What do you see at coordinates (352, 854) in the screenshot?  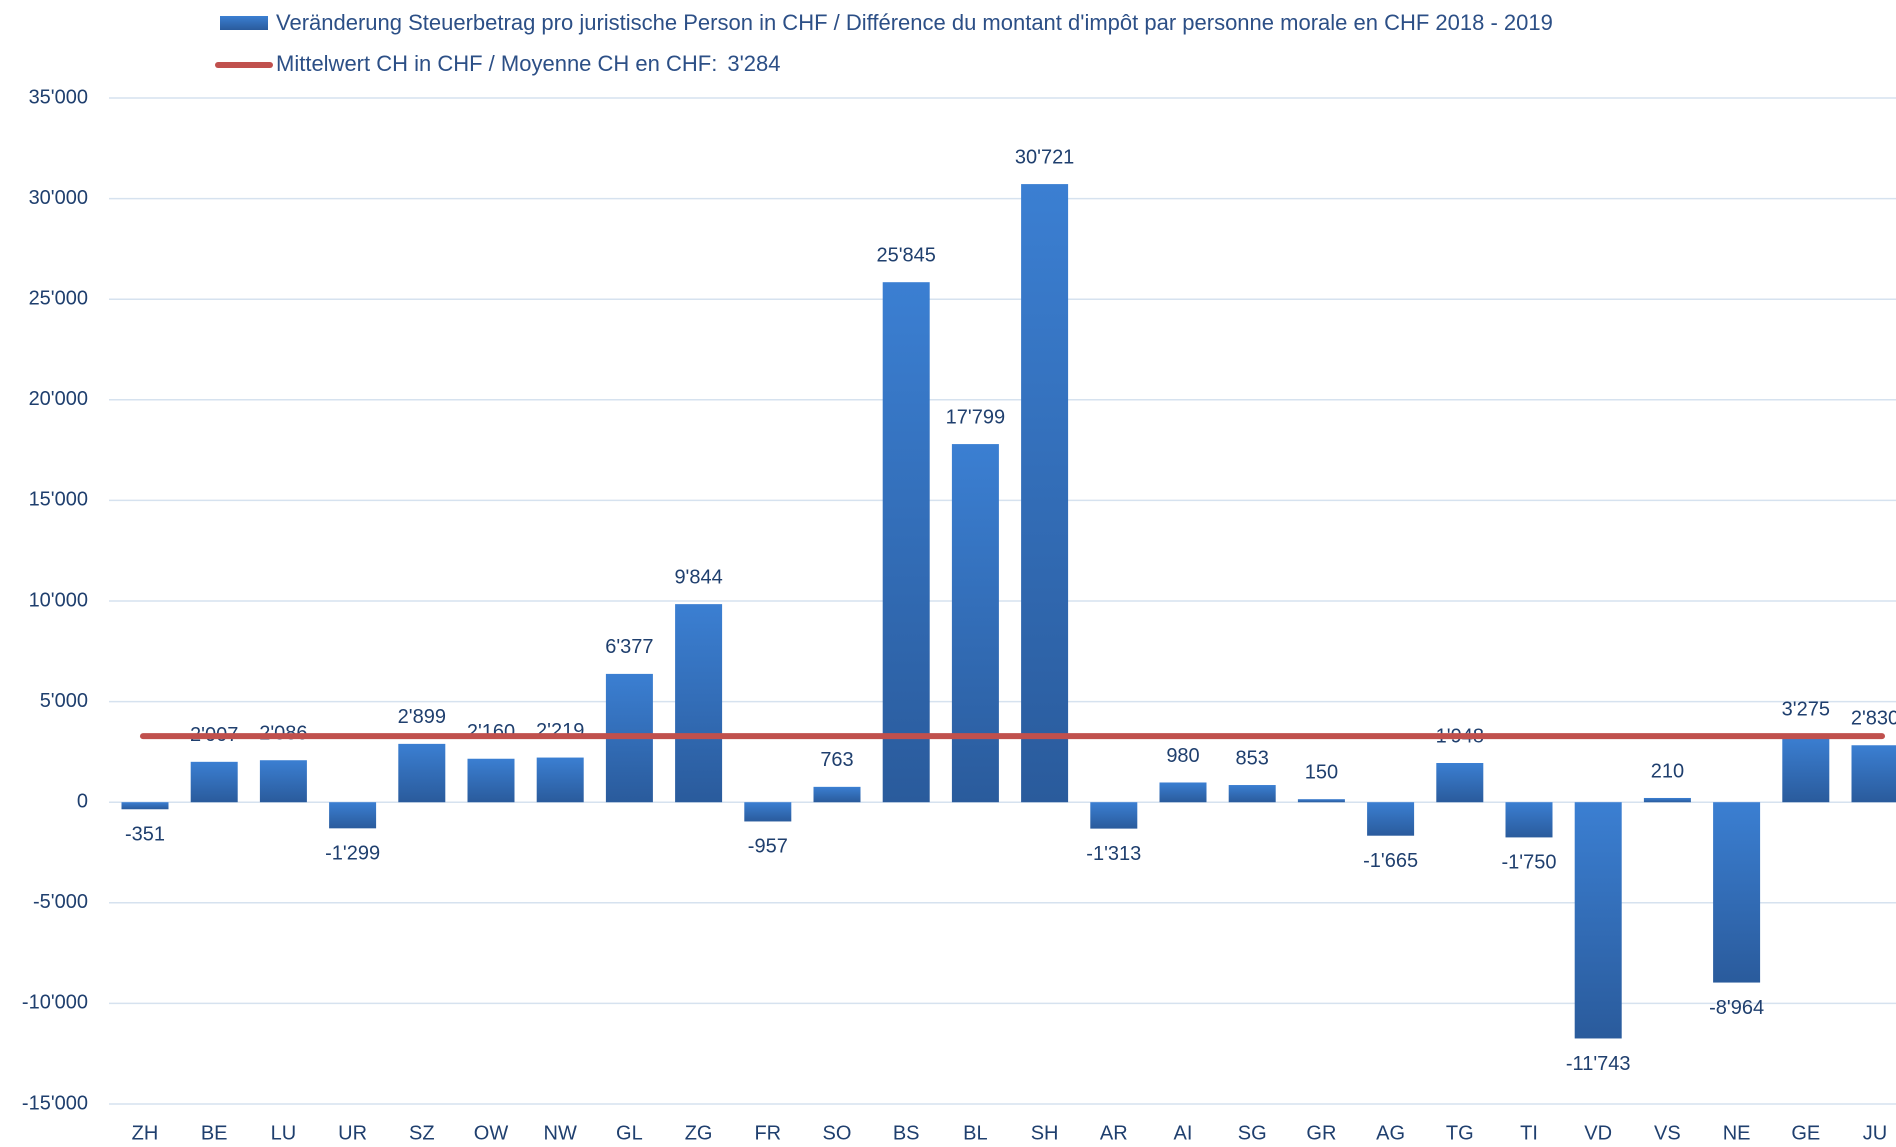 I see `data-label: -1'299` at bounding box center [352, 854].